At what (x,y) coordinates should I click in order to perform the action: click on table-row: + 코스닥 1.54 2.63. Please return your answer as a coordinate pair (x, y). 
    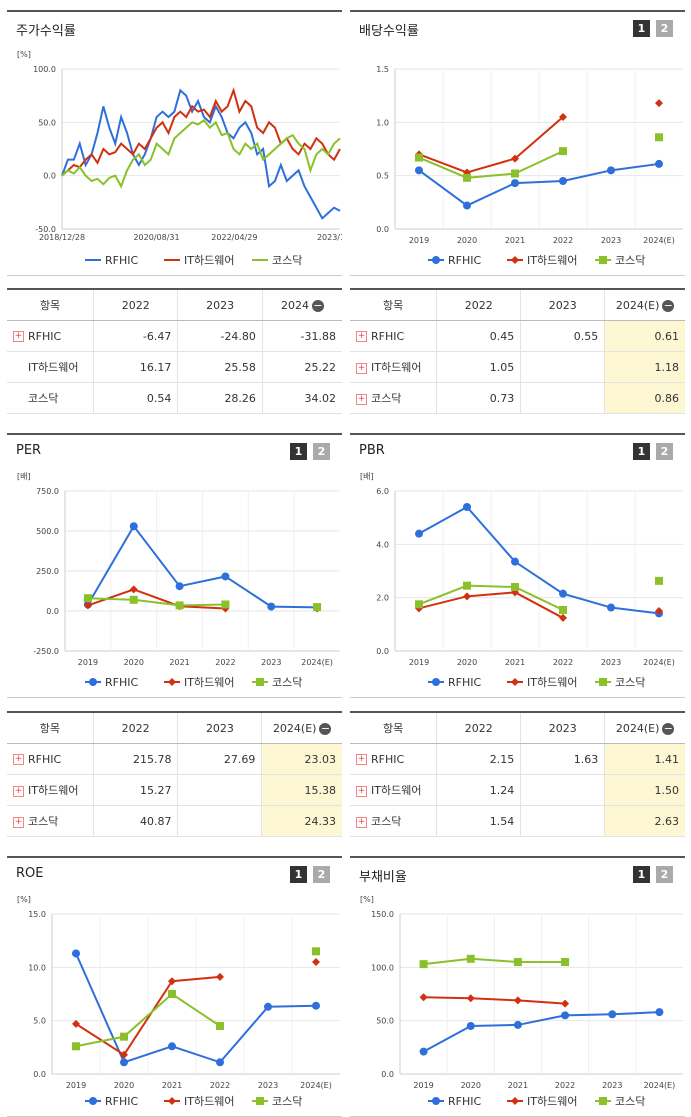
    Looking at the image, I should click on (517, 821).